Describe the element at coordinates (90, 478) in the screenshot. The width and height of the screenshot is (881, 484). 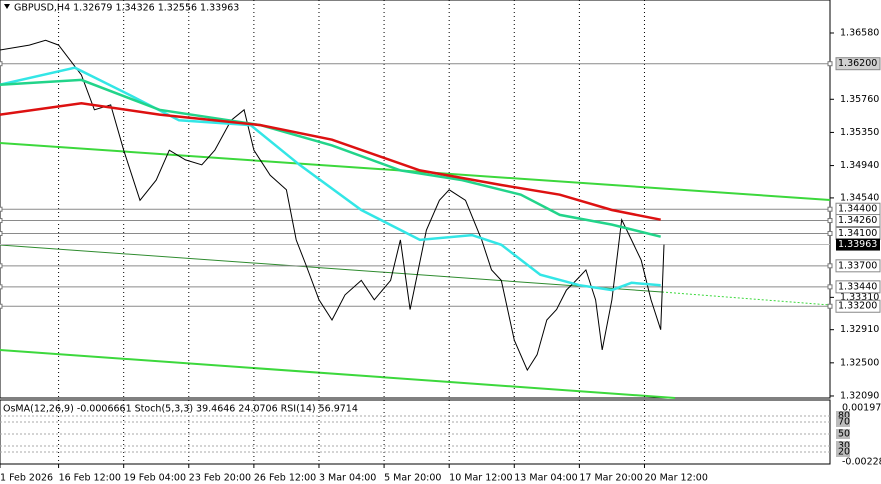
I see `x-tick-label: 16 Feb 12:00` at that location.